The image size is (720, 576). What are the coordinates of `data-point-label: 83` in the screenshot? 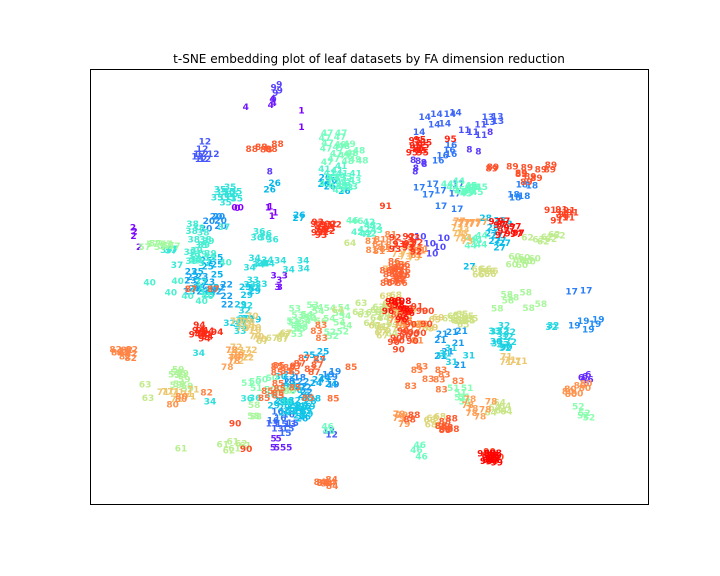 It's located at (321, 326).